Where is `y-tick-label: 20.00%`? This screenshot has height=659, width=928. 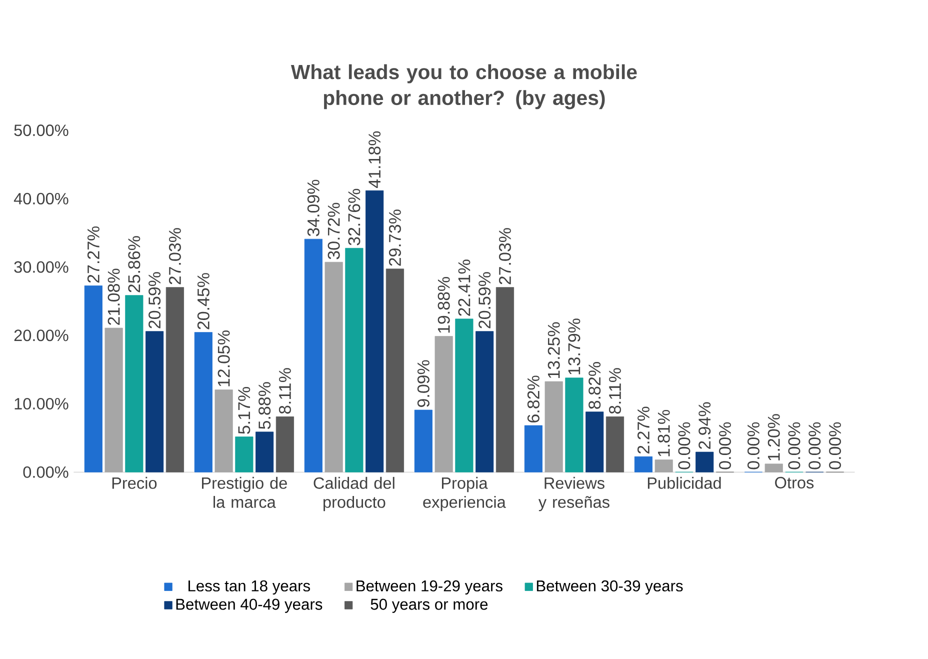
y-tick-label: 20.00% is located at coordinates (41, 336).